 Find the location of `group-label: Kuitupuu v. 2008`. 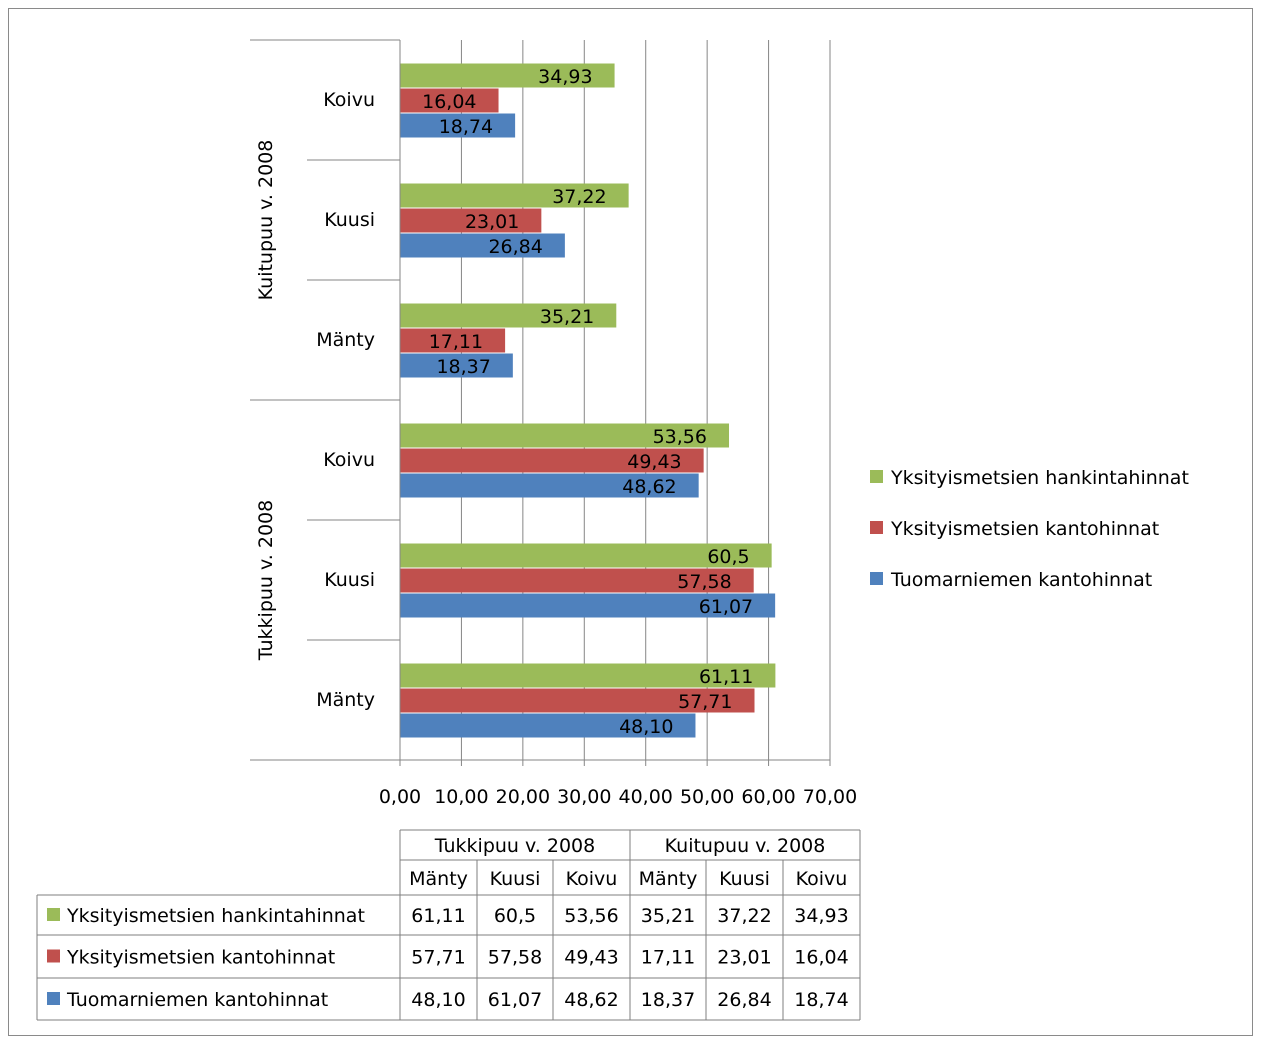

group-label: Kuitupuu v. 2008 is located at coordinates (266, 220).